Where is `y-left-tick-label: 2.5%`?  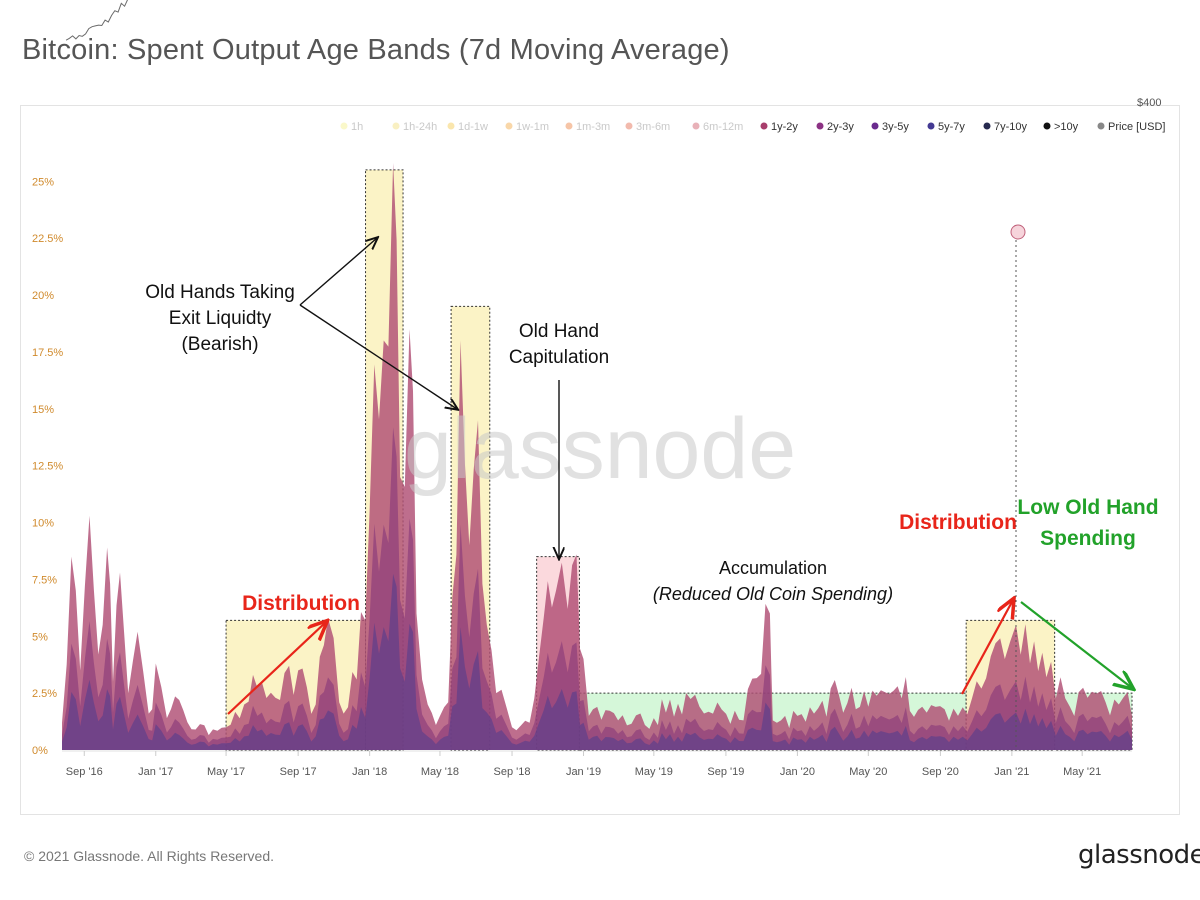
y-left-tick-label: 2.5% is located at coordinates (44, 694).